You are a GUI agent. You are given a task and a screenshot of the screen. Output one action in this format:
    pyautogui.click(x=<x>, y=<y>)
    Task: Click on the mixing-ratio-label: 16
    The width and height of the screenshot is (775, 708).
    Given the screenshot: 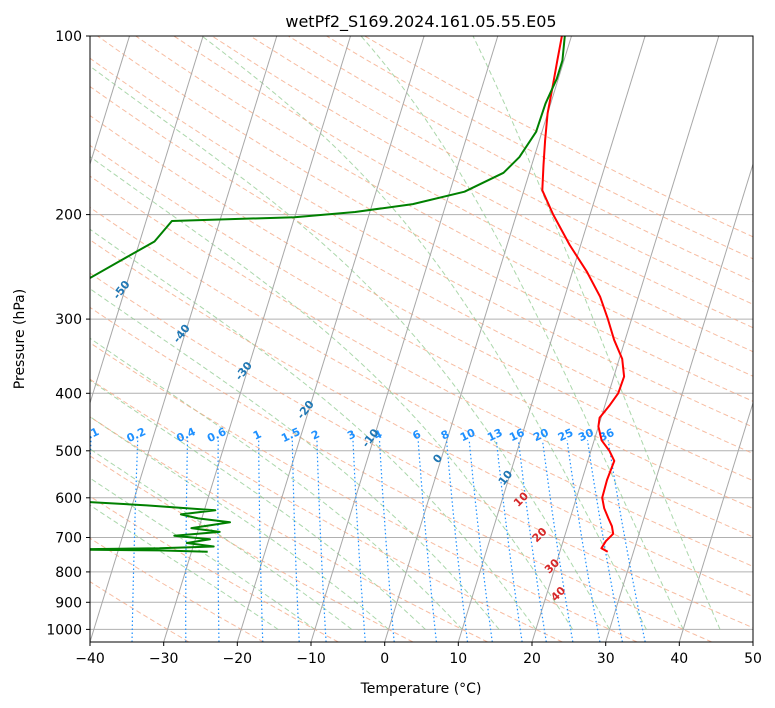 What is the action you would take?
    pyautogui.click(x=517, y=435)
    